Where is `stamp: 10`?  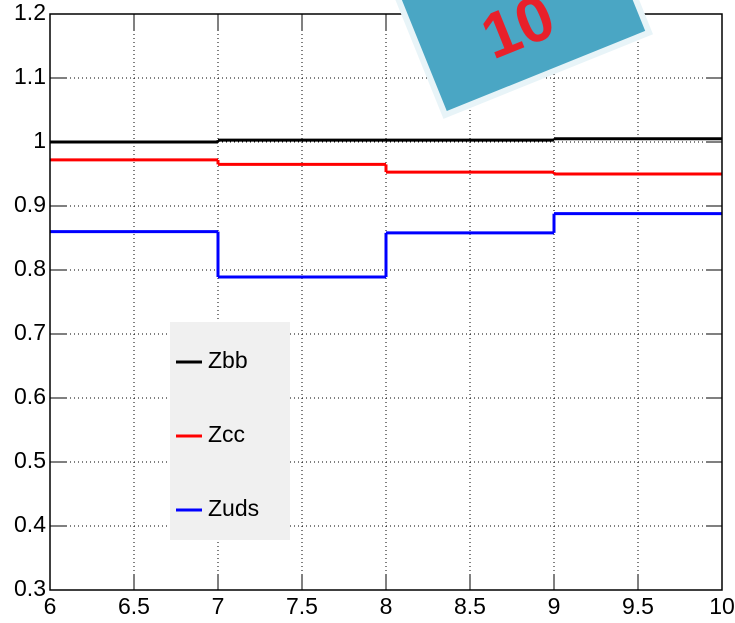
stamp: 10 is located at coordinates (519, 59).